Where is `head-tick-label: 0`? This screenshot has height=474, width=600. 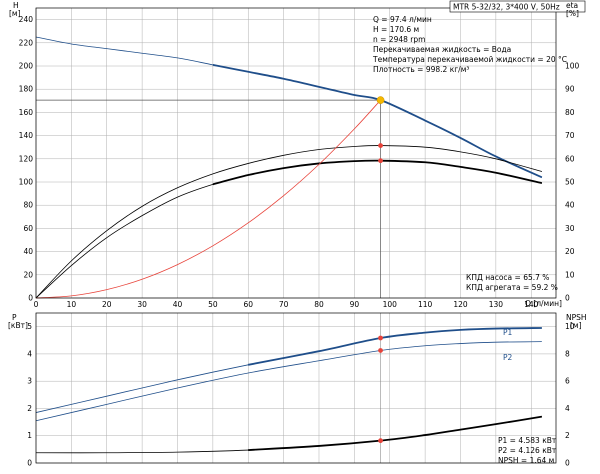
head-tick-label: 0 is located at coordinates (30, 298).